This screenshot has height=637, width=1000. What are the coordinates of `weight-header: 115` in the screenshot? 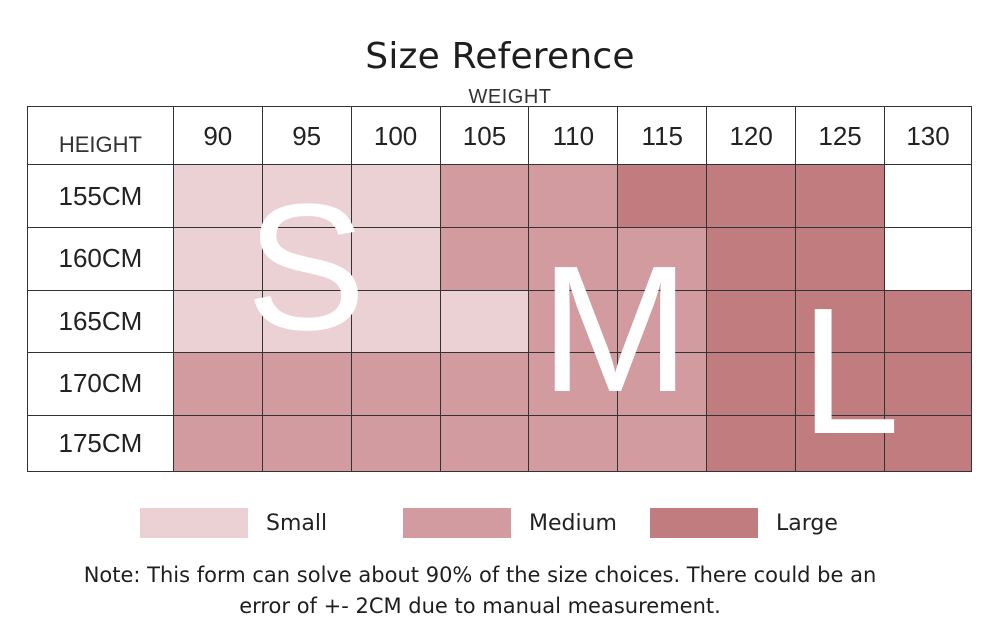 It's located at (662, 135).